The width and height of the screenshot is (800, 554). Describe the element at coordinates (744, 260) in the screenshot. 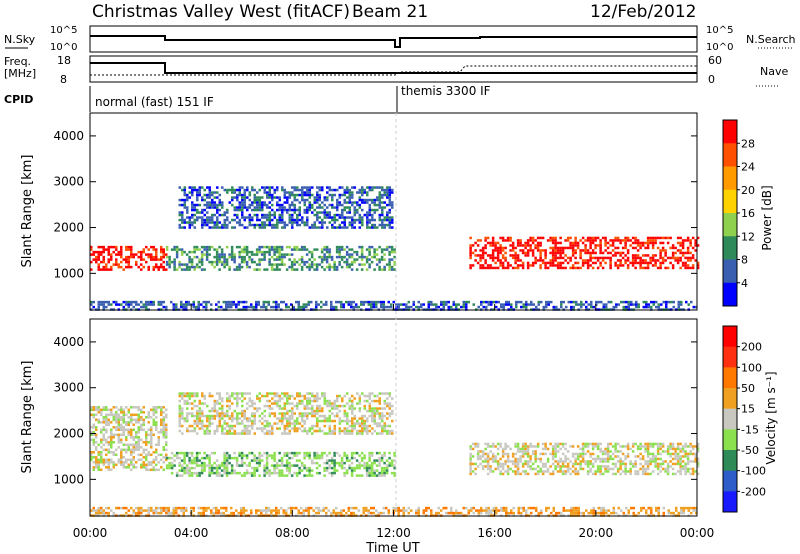

I see `colorbar-tick-label: 8` at that location.